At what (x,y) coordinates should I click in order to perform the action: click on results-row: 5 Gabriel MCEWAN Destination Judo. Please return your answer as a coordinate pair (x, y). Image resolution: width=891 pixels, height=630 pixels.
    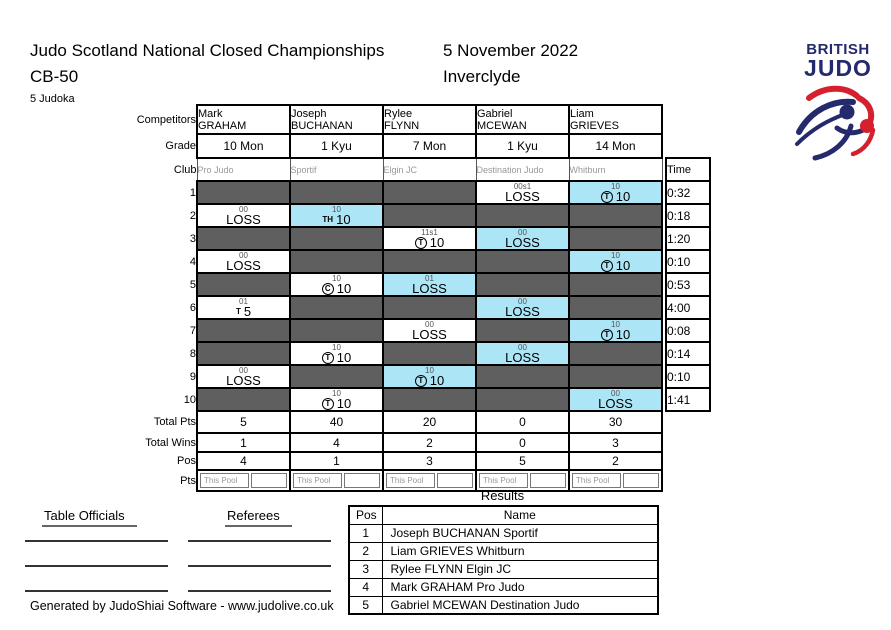
    Looking at the image, I should click on (503, 605).